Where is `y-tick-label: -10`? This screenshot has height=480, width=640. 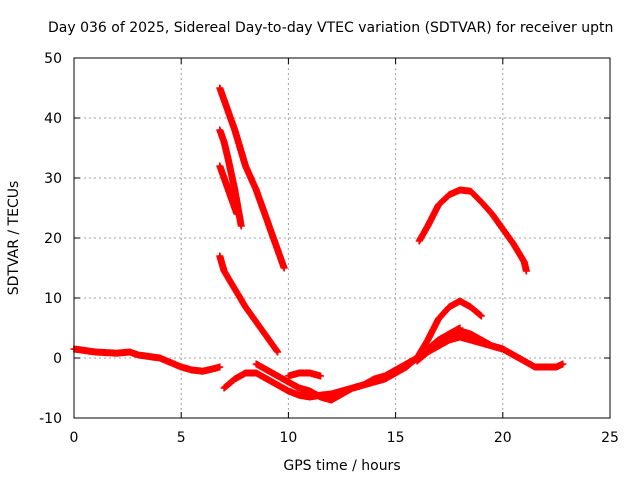 y-tick-label: -10 is located at coordinates (50, 419).